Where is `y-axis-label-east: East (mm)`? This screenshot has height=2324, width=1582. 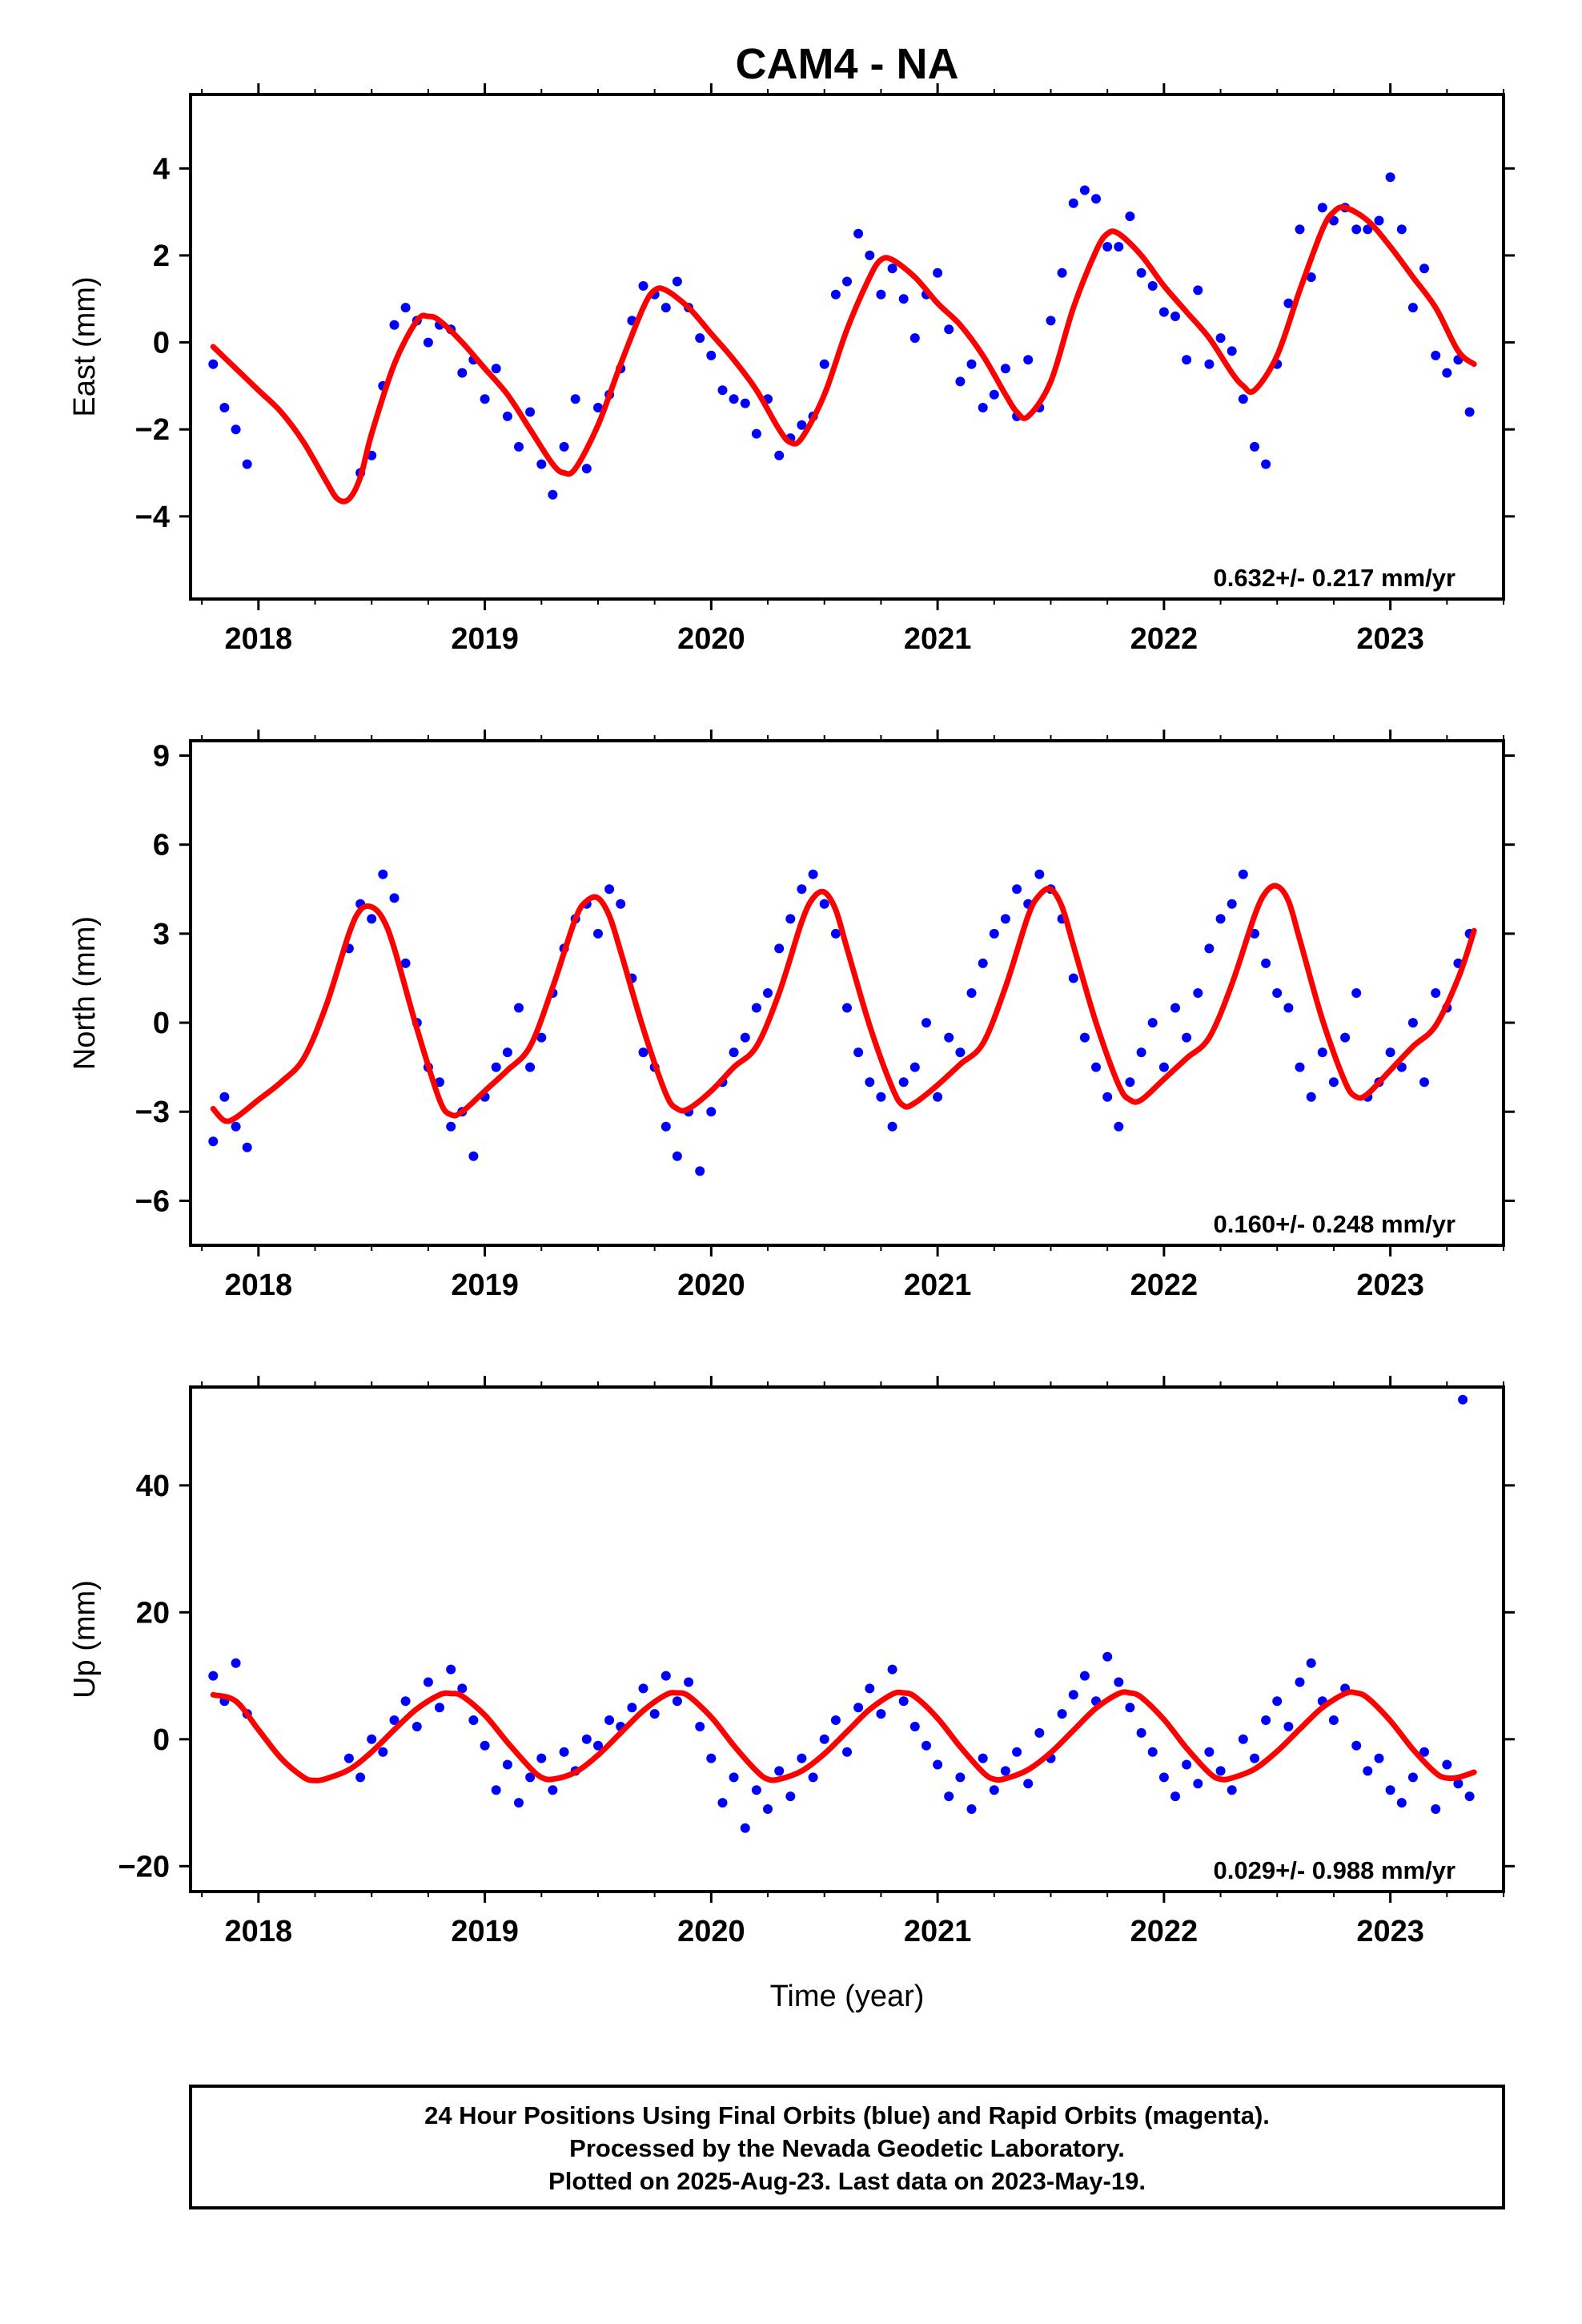 y-axis-label-east: East (mm) is located at coordinates (85, 346).